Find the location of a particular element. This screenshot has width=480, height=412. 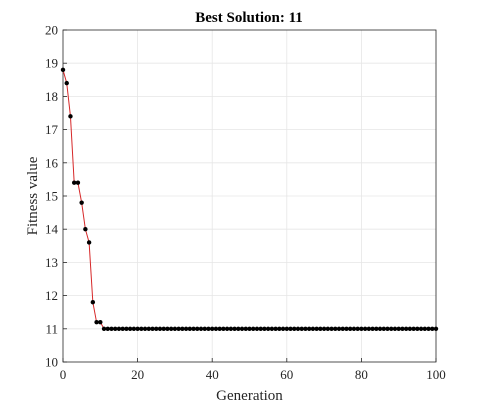

y-tick-label: 17 is located at coordinates (52, 129).